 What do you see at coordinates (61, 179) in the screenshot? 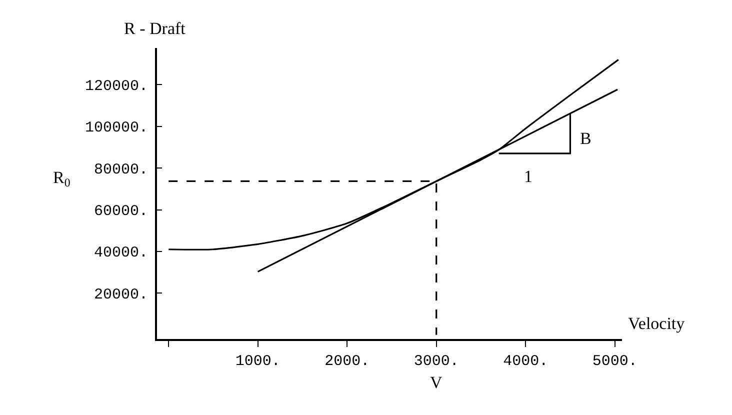
I see `y-axis-title: R$_{0}$` at bounding box center [61, 179].